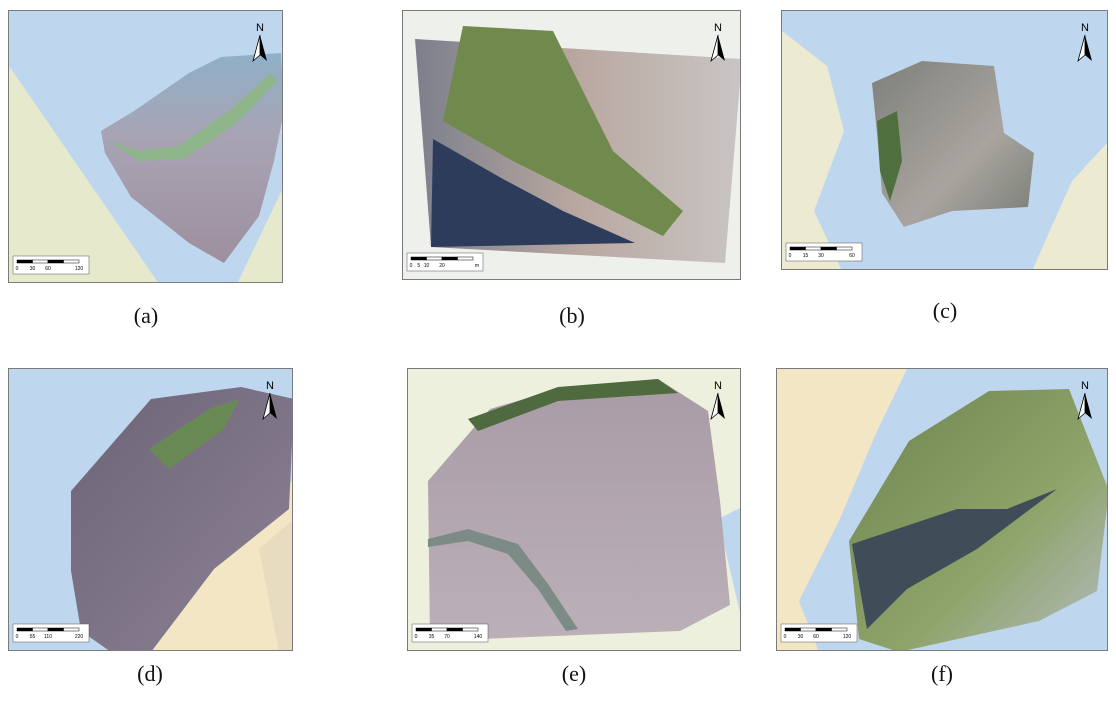 The height and width of the screenshot is (722, 1116). Describe the element at coordinates (942, 673) in the screenshot. I see `panel-label: (f)` at that location.